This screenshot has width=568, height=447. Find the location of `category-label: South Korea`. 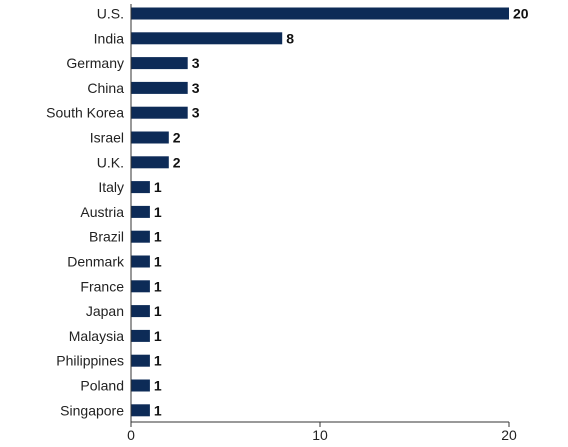

category-label: South Korea is located at coordinates (85, 113).